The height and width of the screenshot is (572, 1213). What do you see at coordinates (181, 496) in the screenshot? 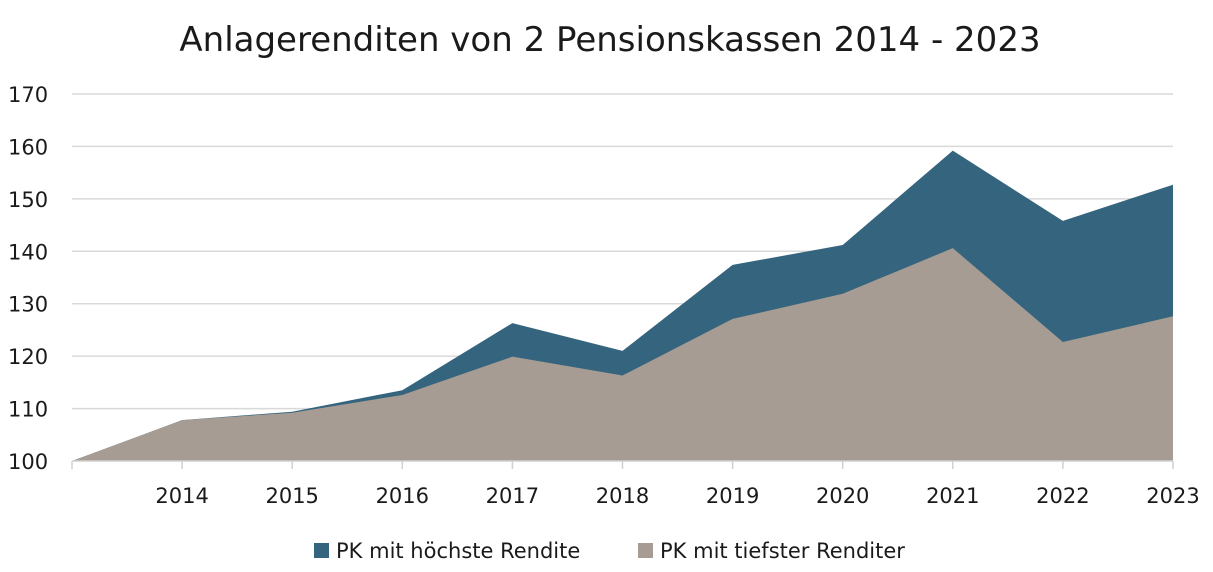
I see `x-tick-label: 2014` at bounding box center [181, 496].